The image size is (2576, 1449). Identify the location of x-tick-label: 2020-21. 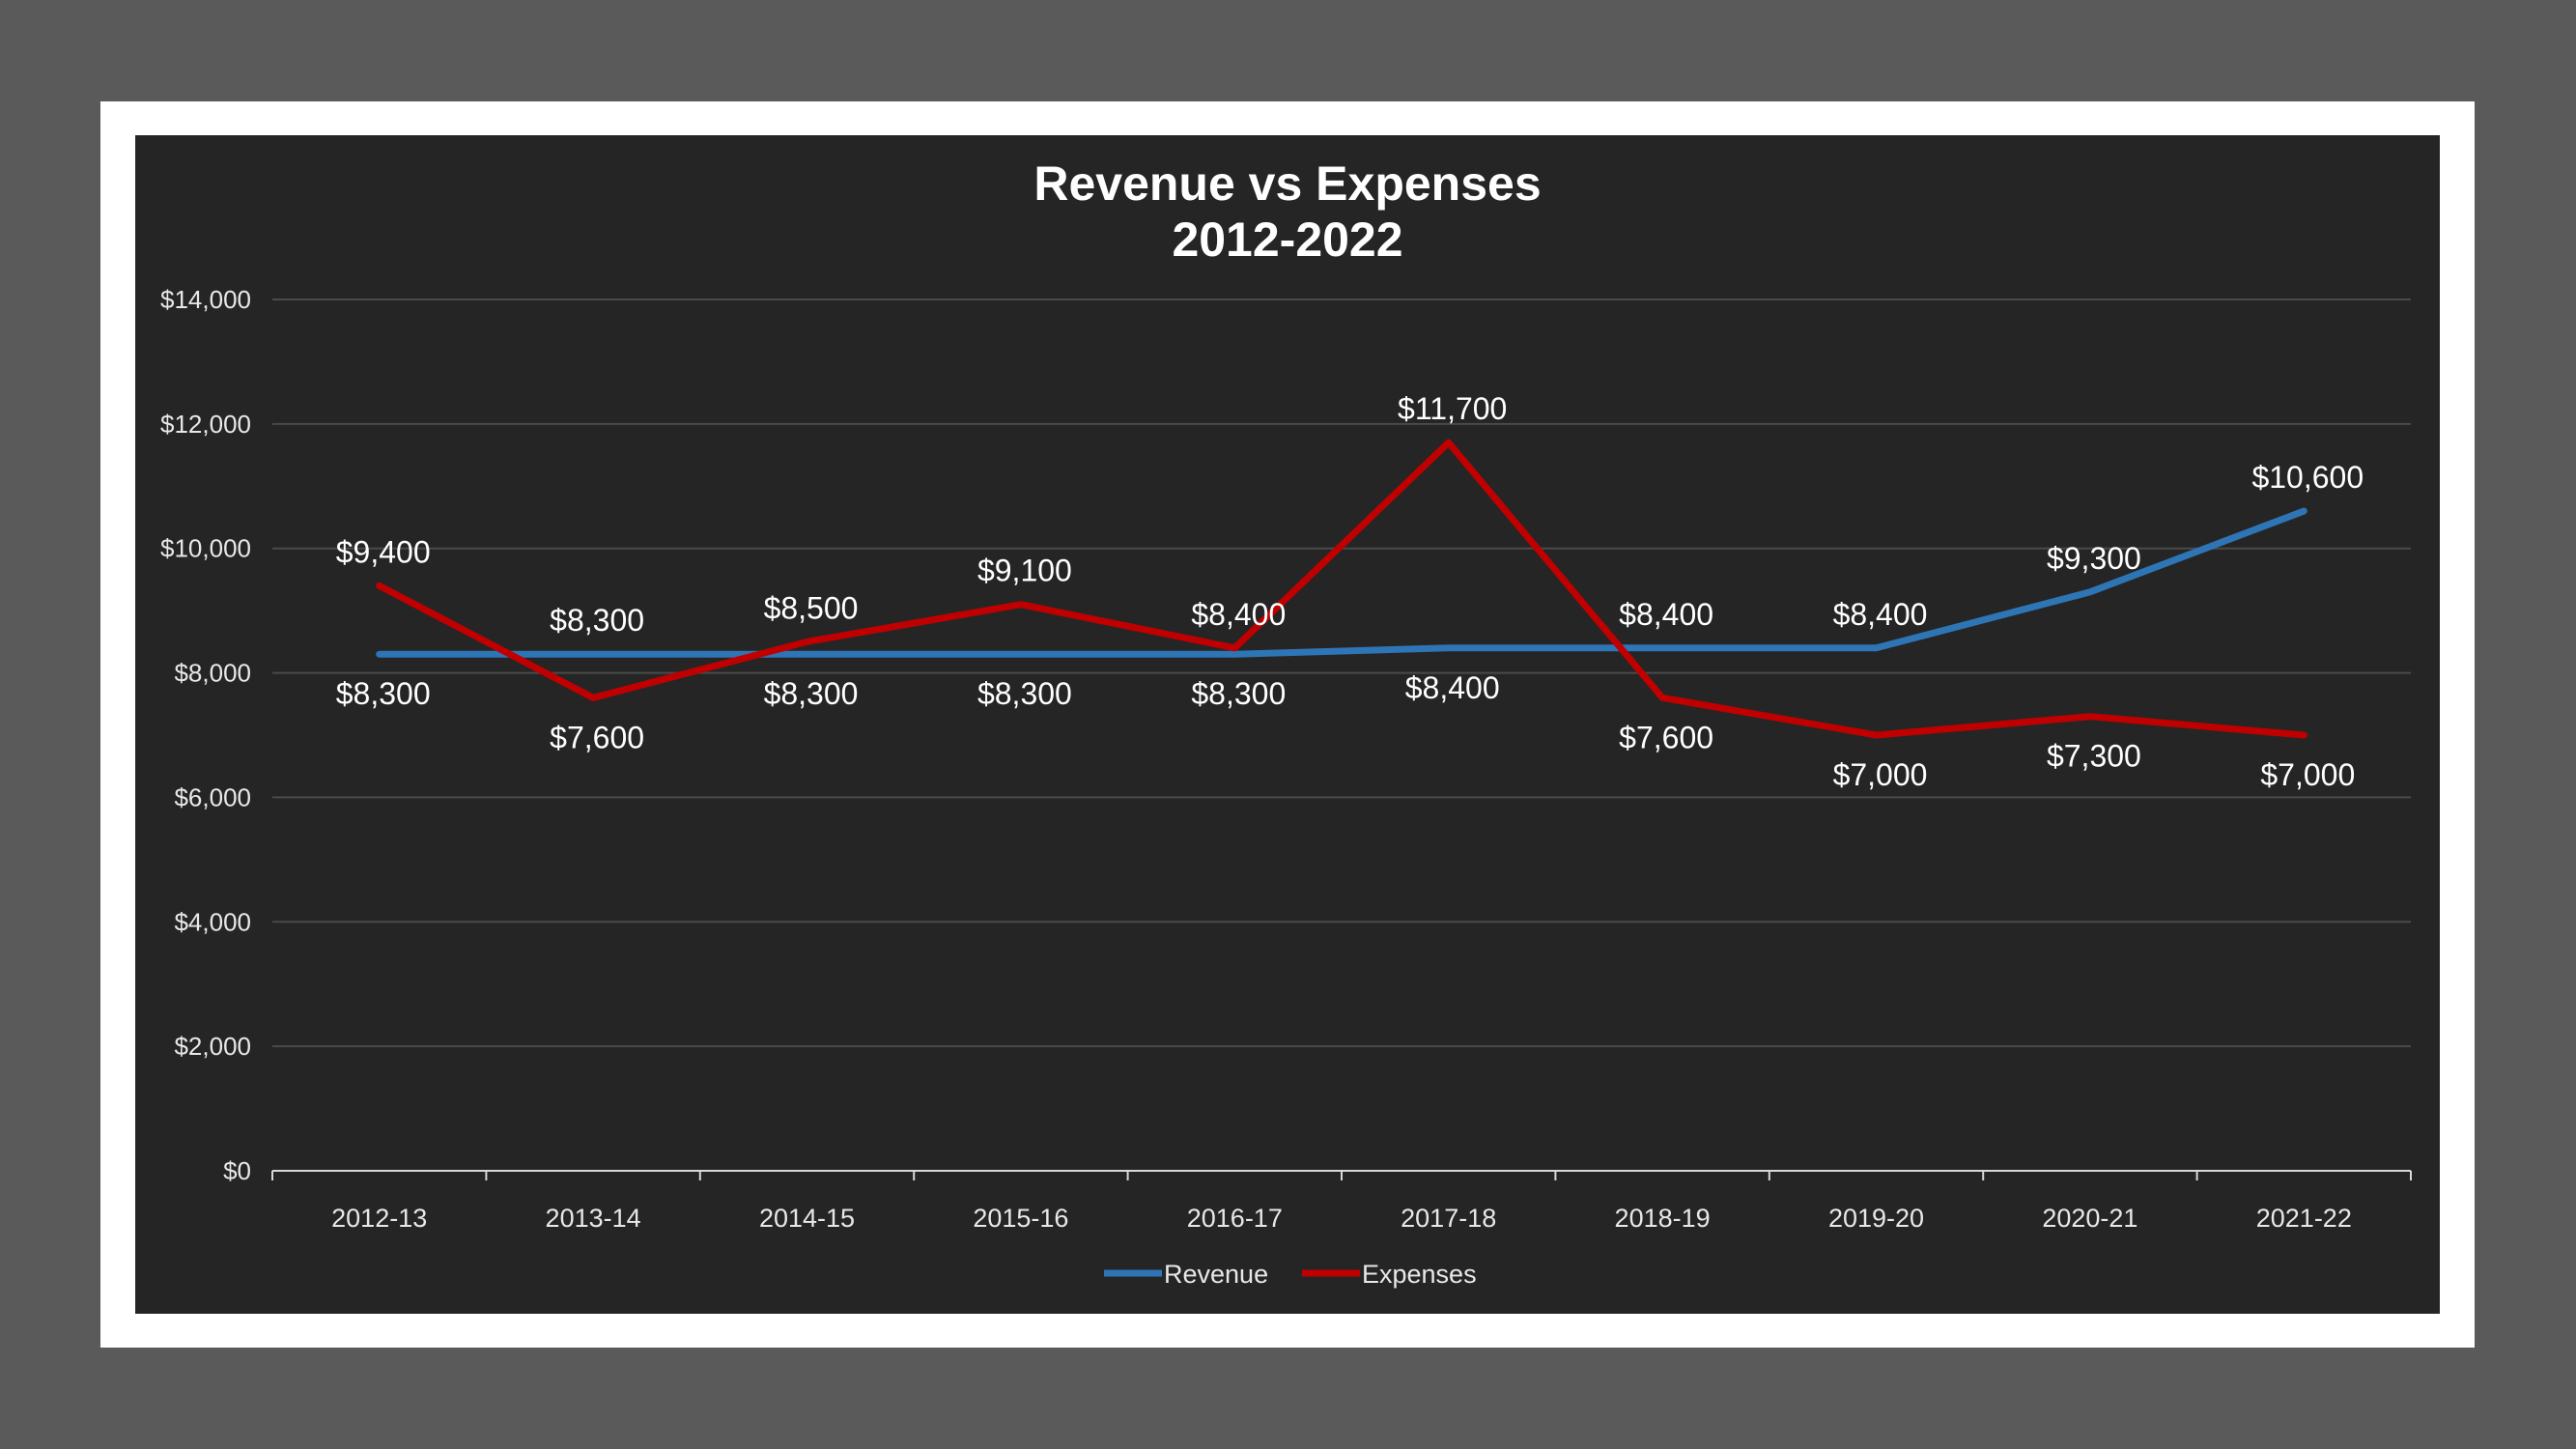
(2089, 1218).